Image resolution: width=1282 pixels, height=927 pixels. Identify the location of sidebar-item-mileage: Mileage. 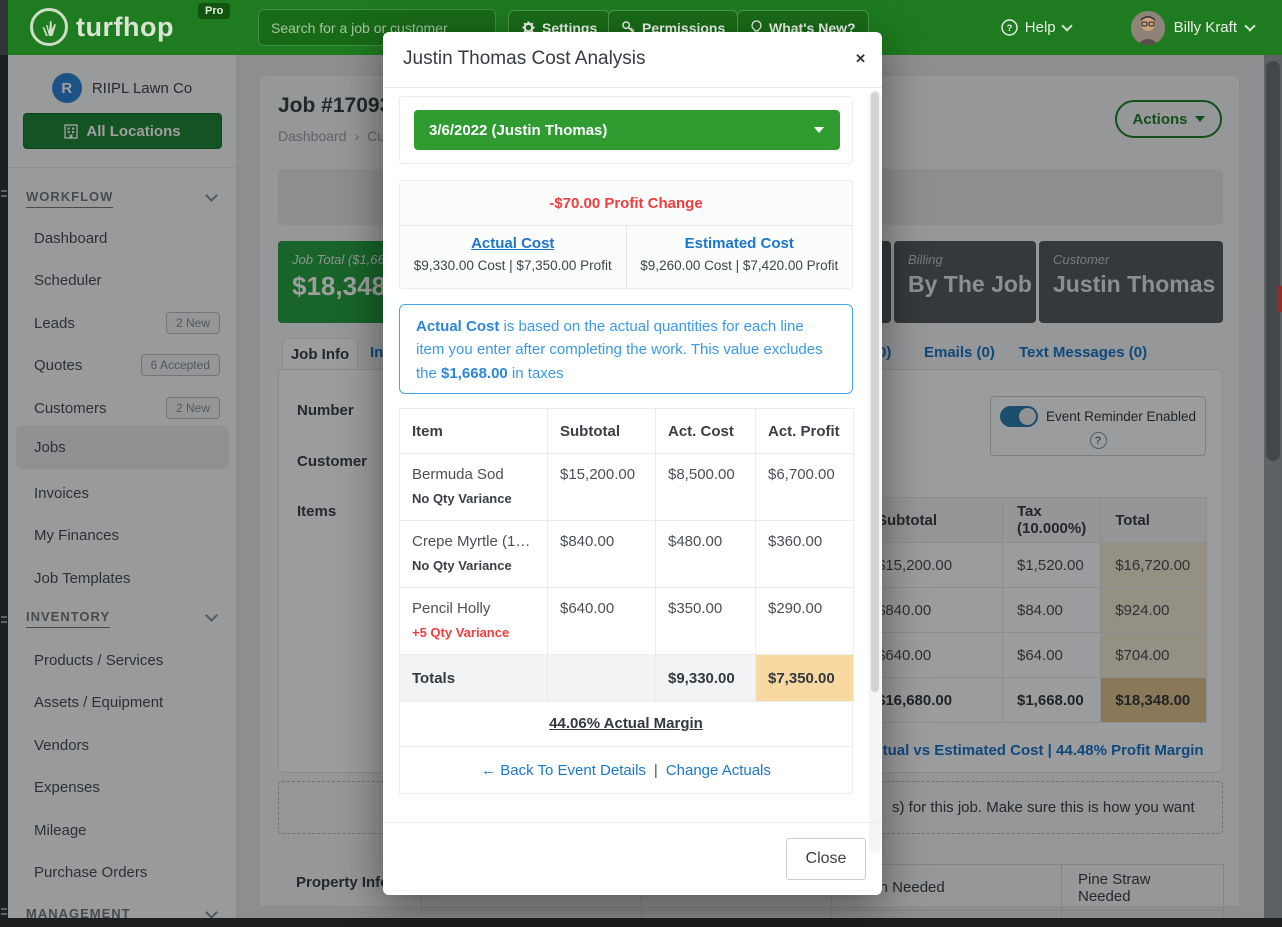
(60, 830).